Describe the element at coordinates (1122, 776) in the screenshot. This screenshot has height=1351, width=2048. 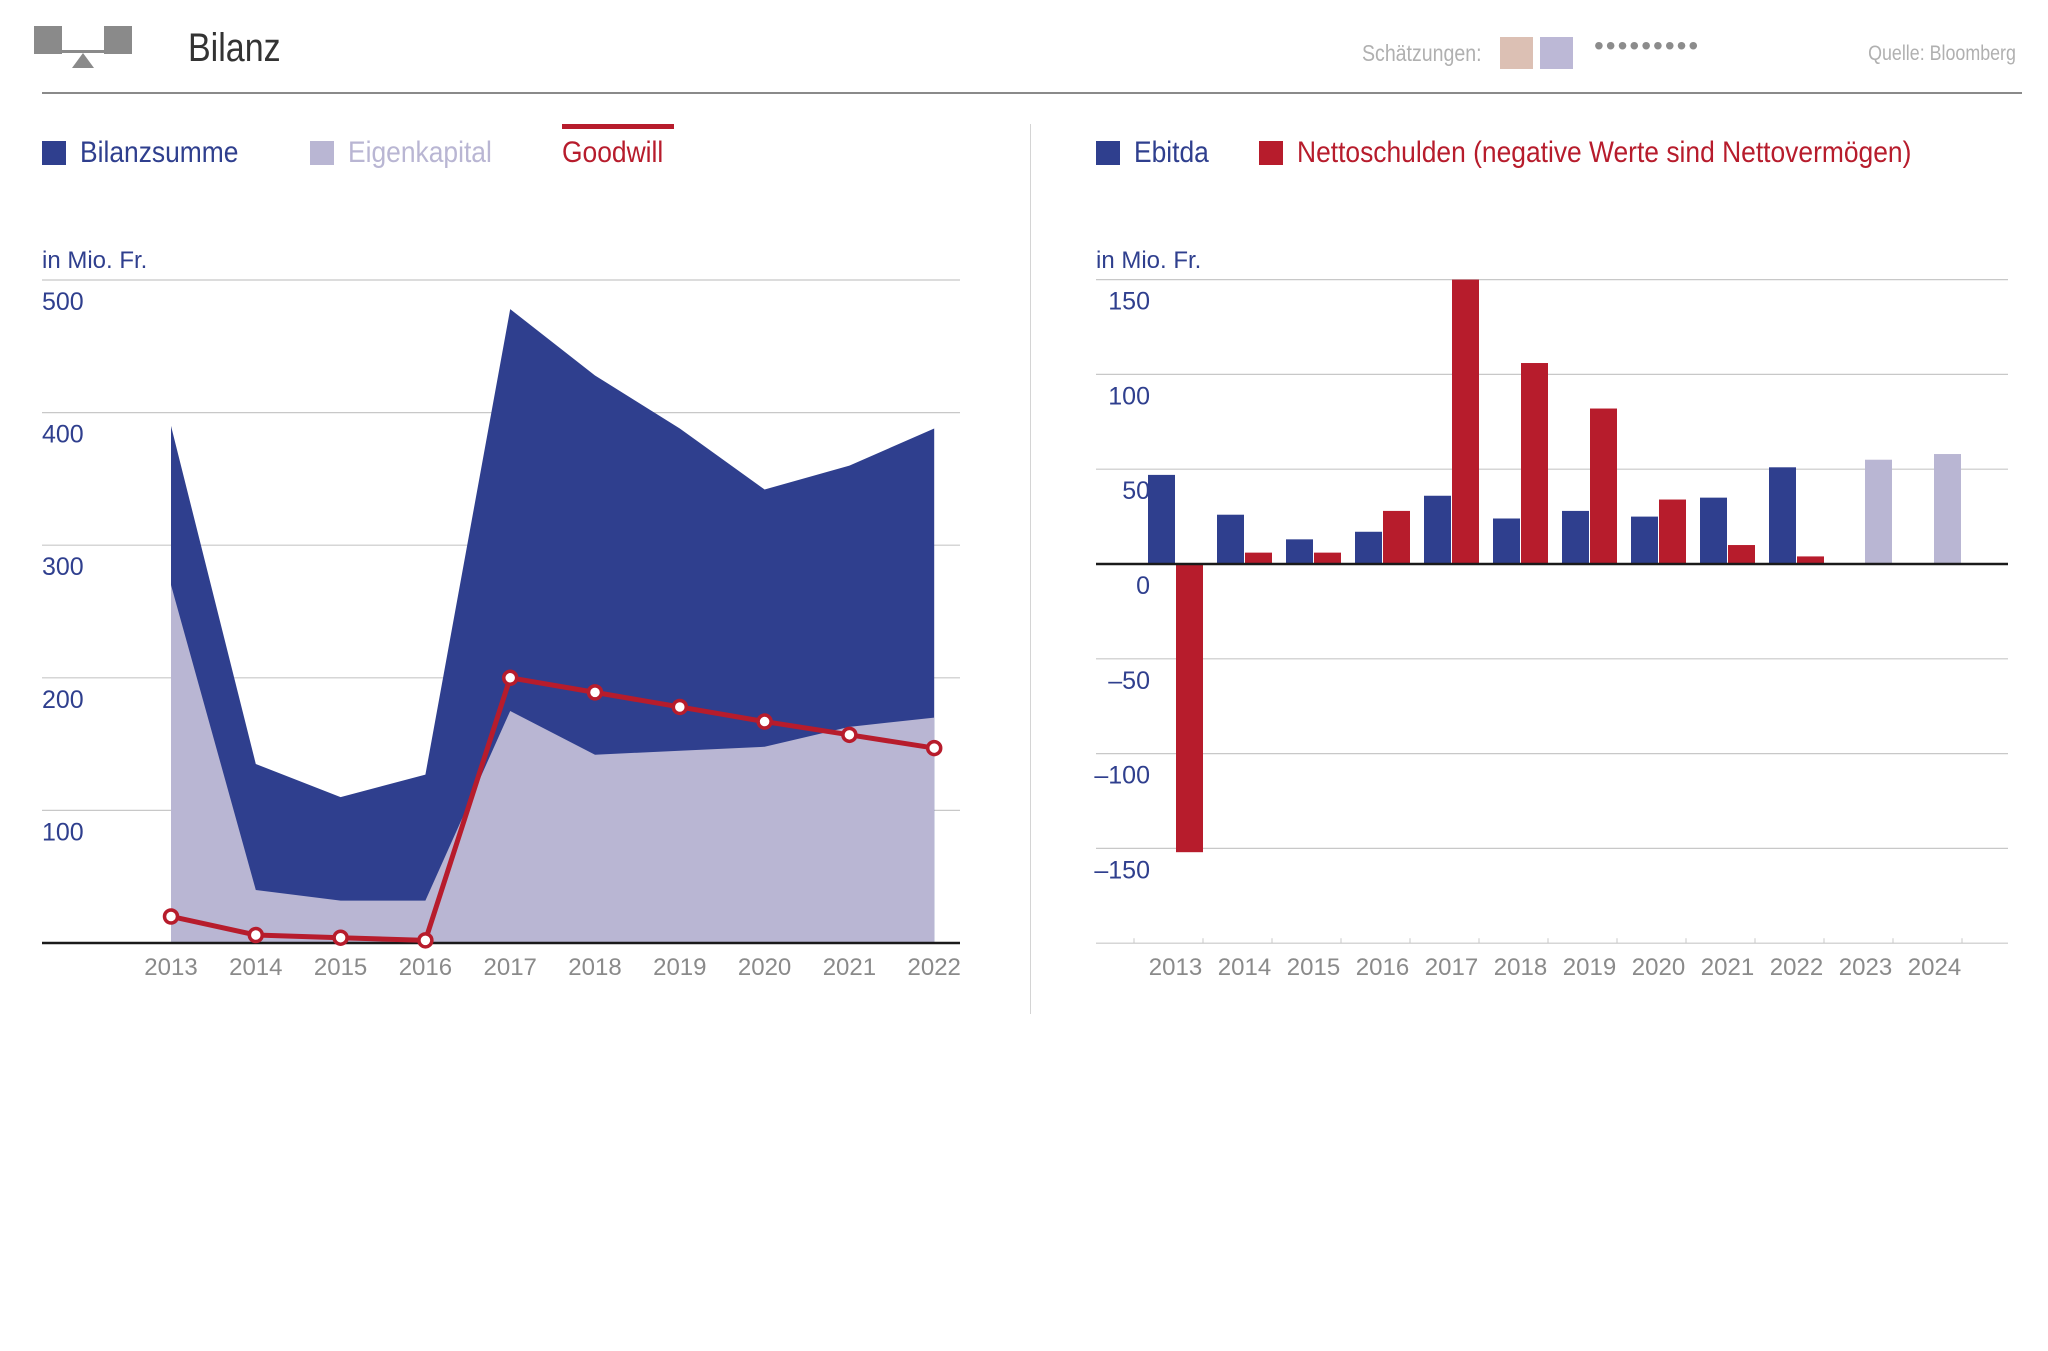
I see `y-tick-label: –100` at that location.